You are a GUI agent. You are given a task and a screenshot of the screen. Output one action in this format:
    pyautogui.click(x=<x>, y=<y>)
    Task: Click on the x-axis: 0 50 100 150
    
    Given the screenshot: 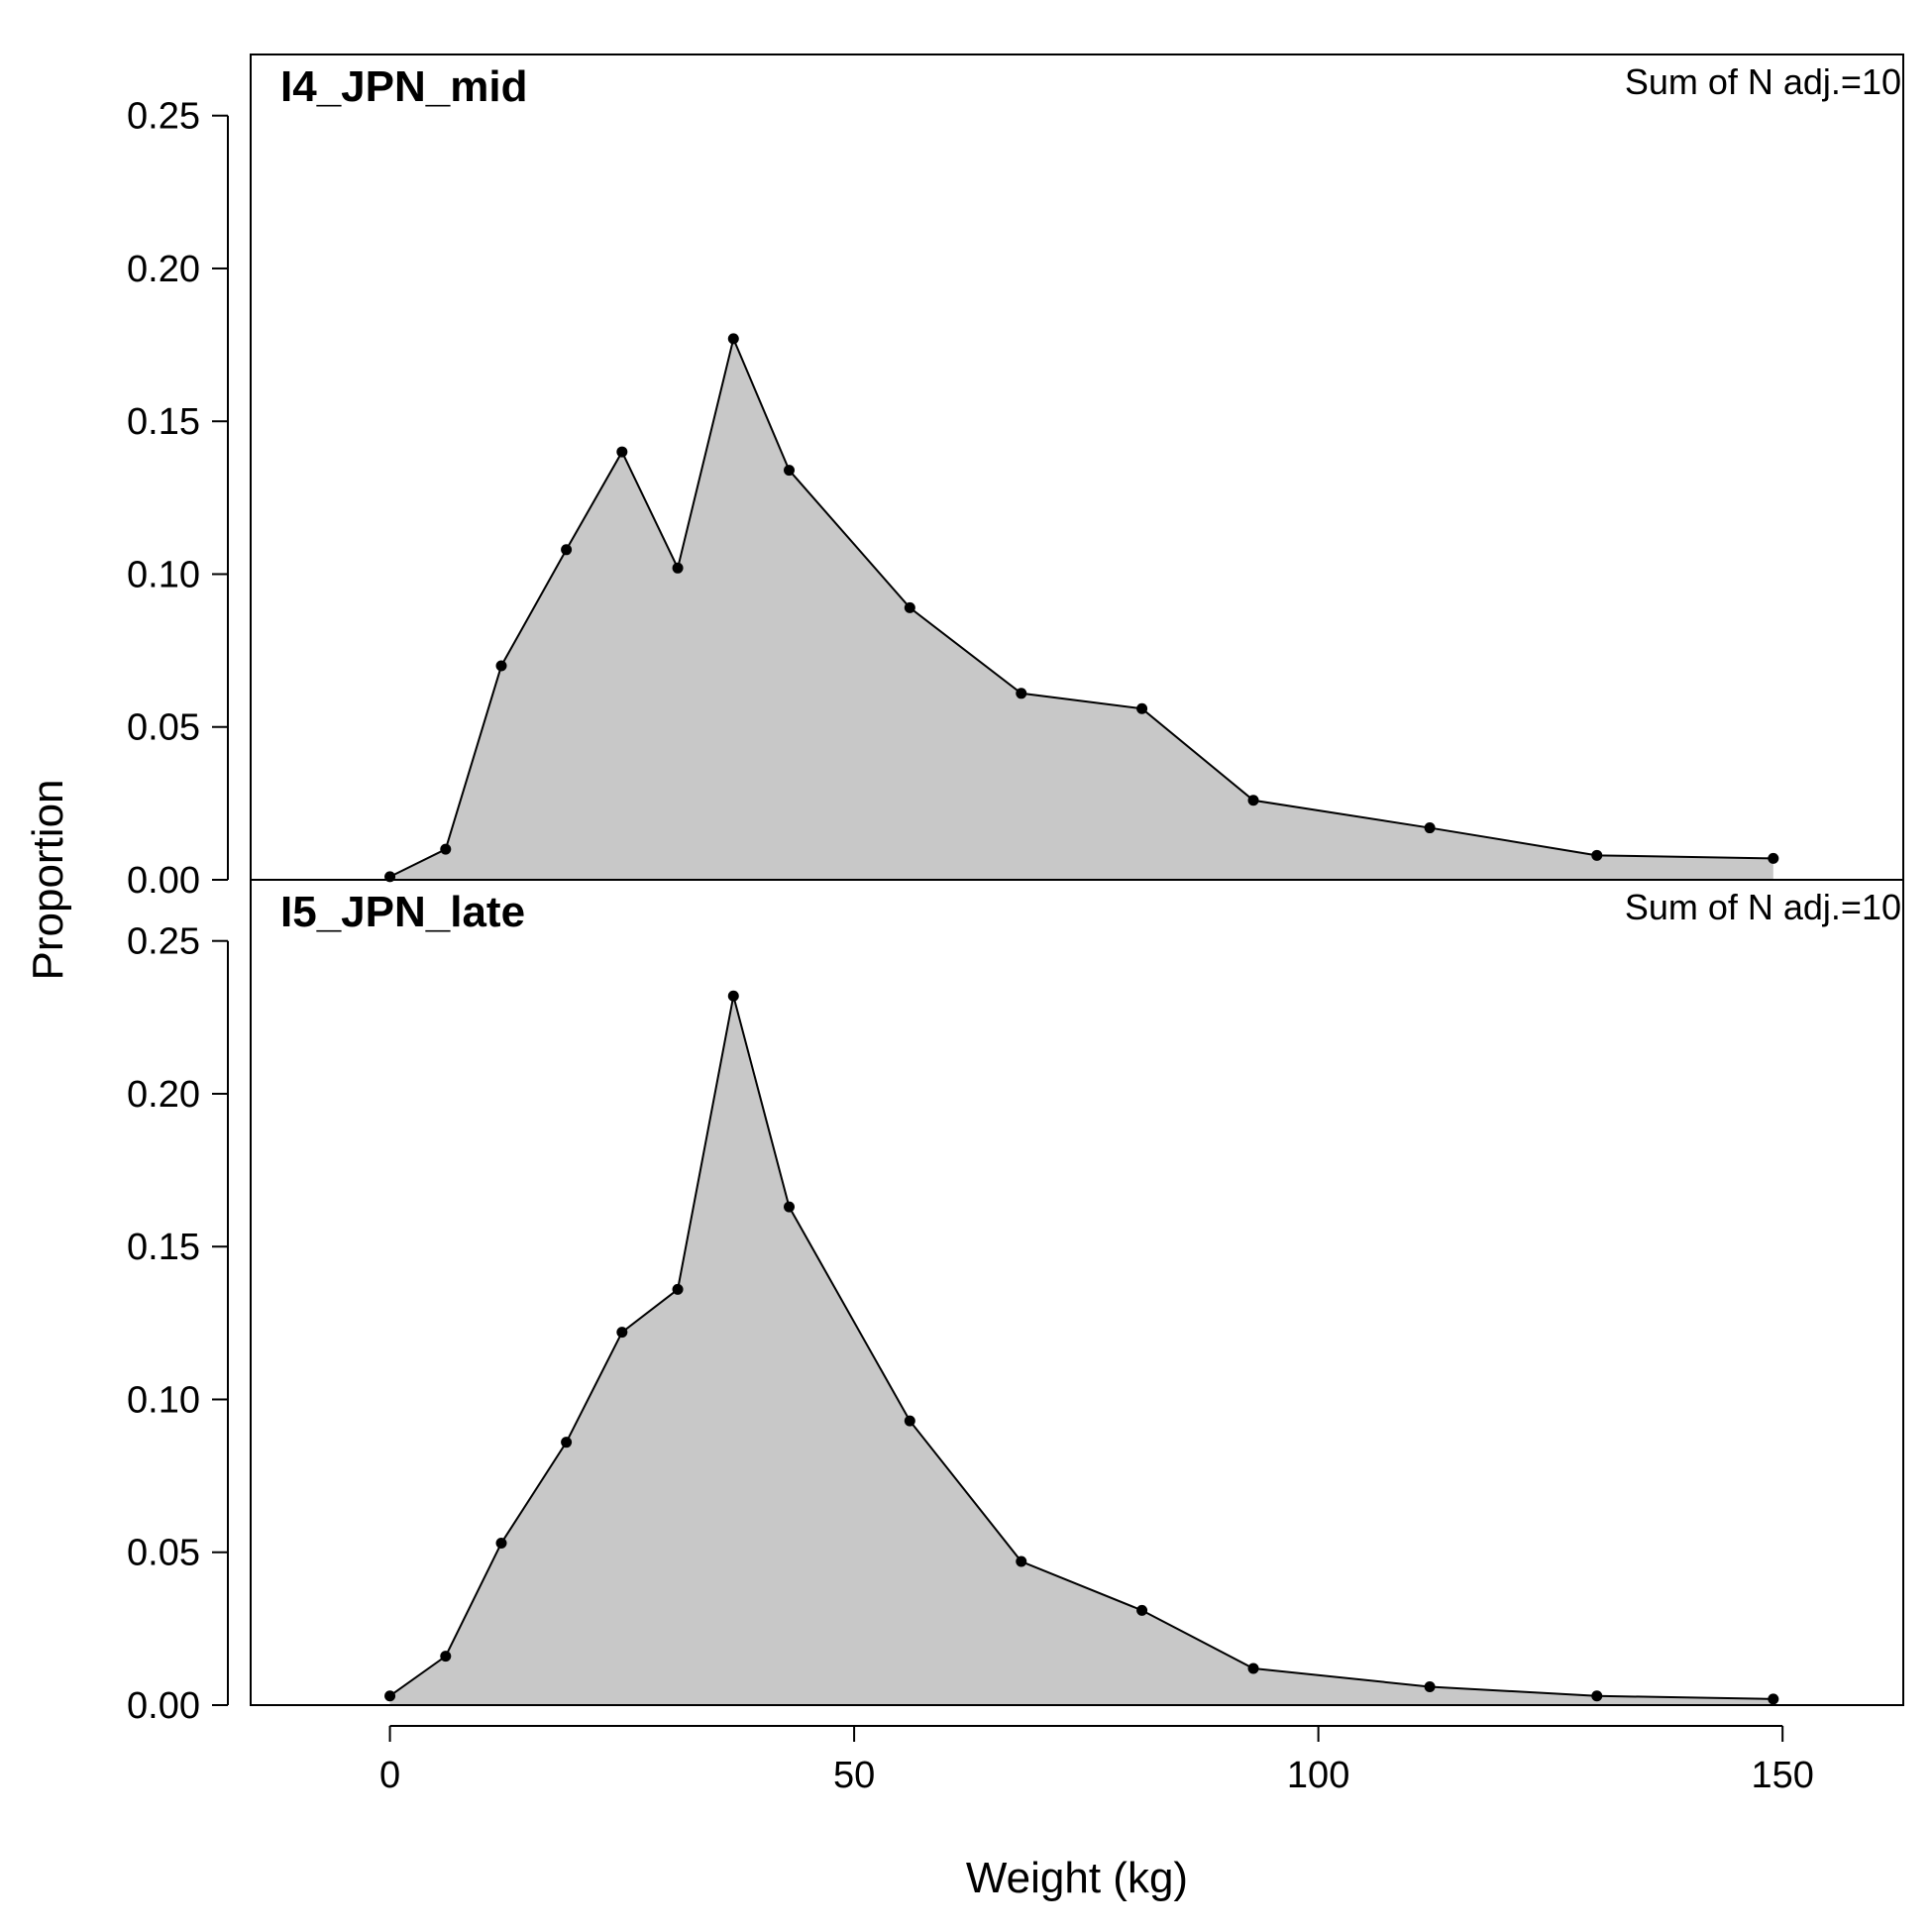 What is the action you would take?
    pyautogui.click(x=1096, y=1760)
    